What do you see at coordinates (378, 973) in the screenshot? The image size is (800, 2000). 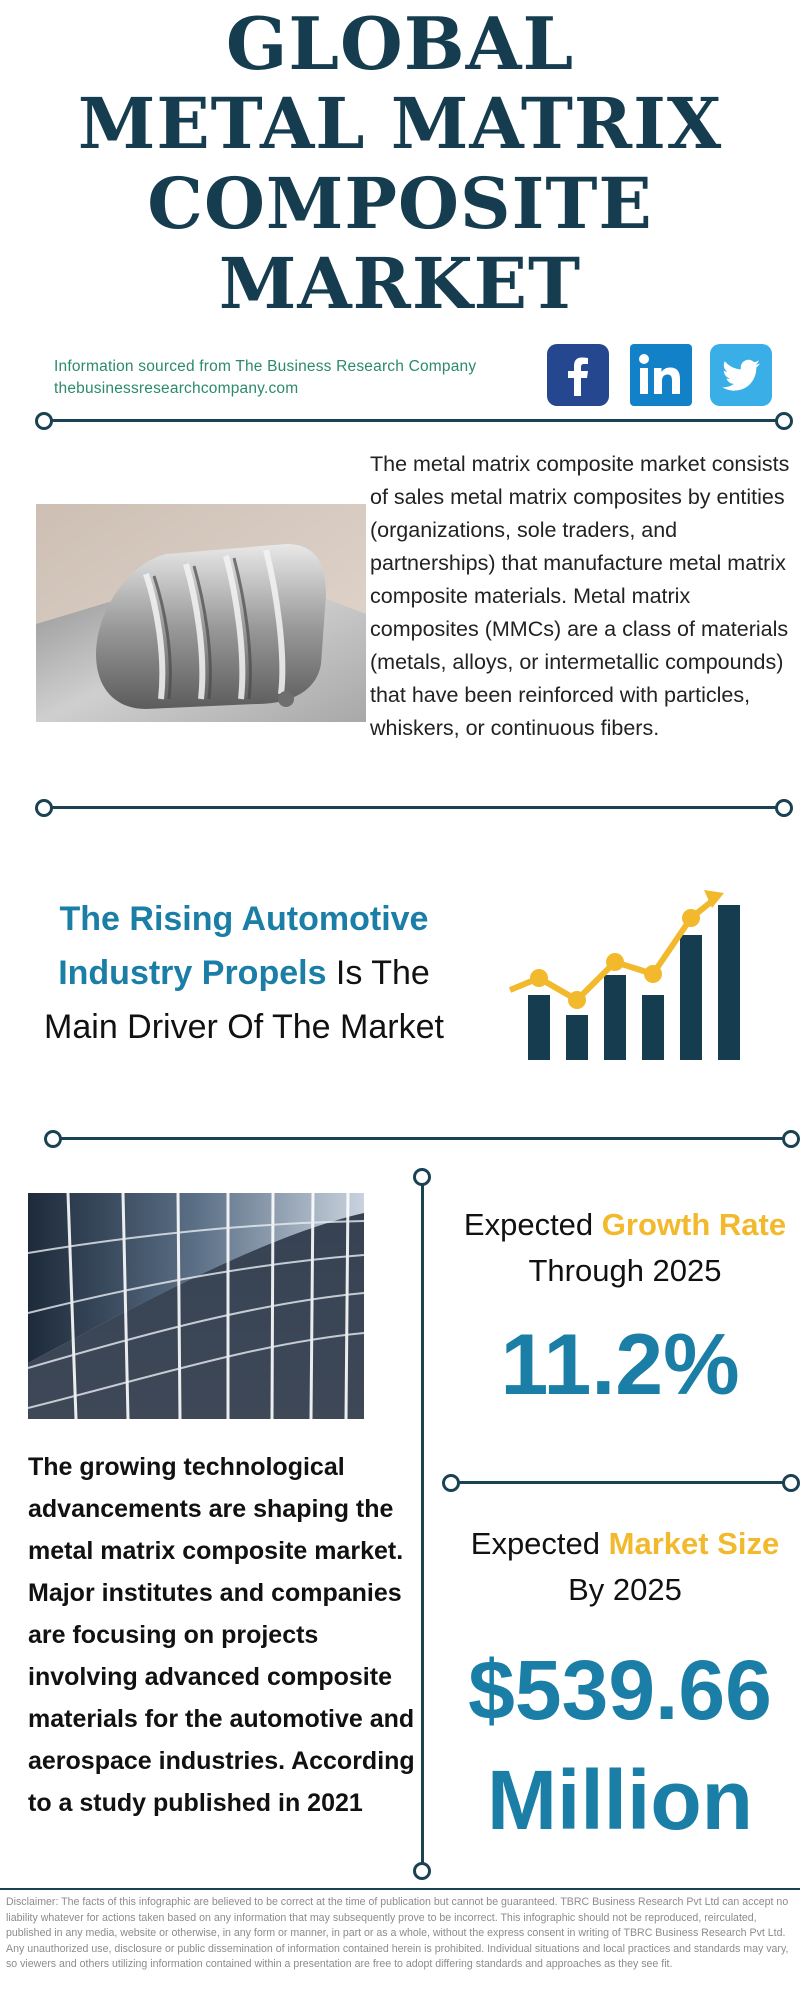 I see `driver-text-2: Is The` at bounding box center [378, 973].